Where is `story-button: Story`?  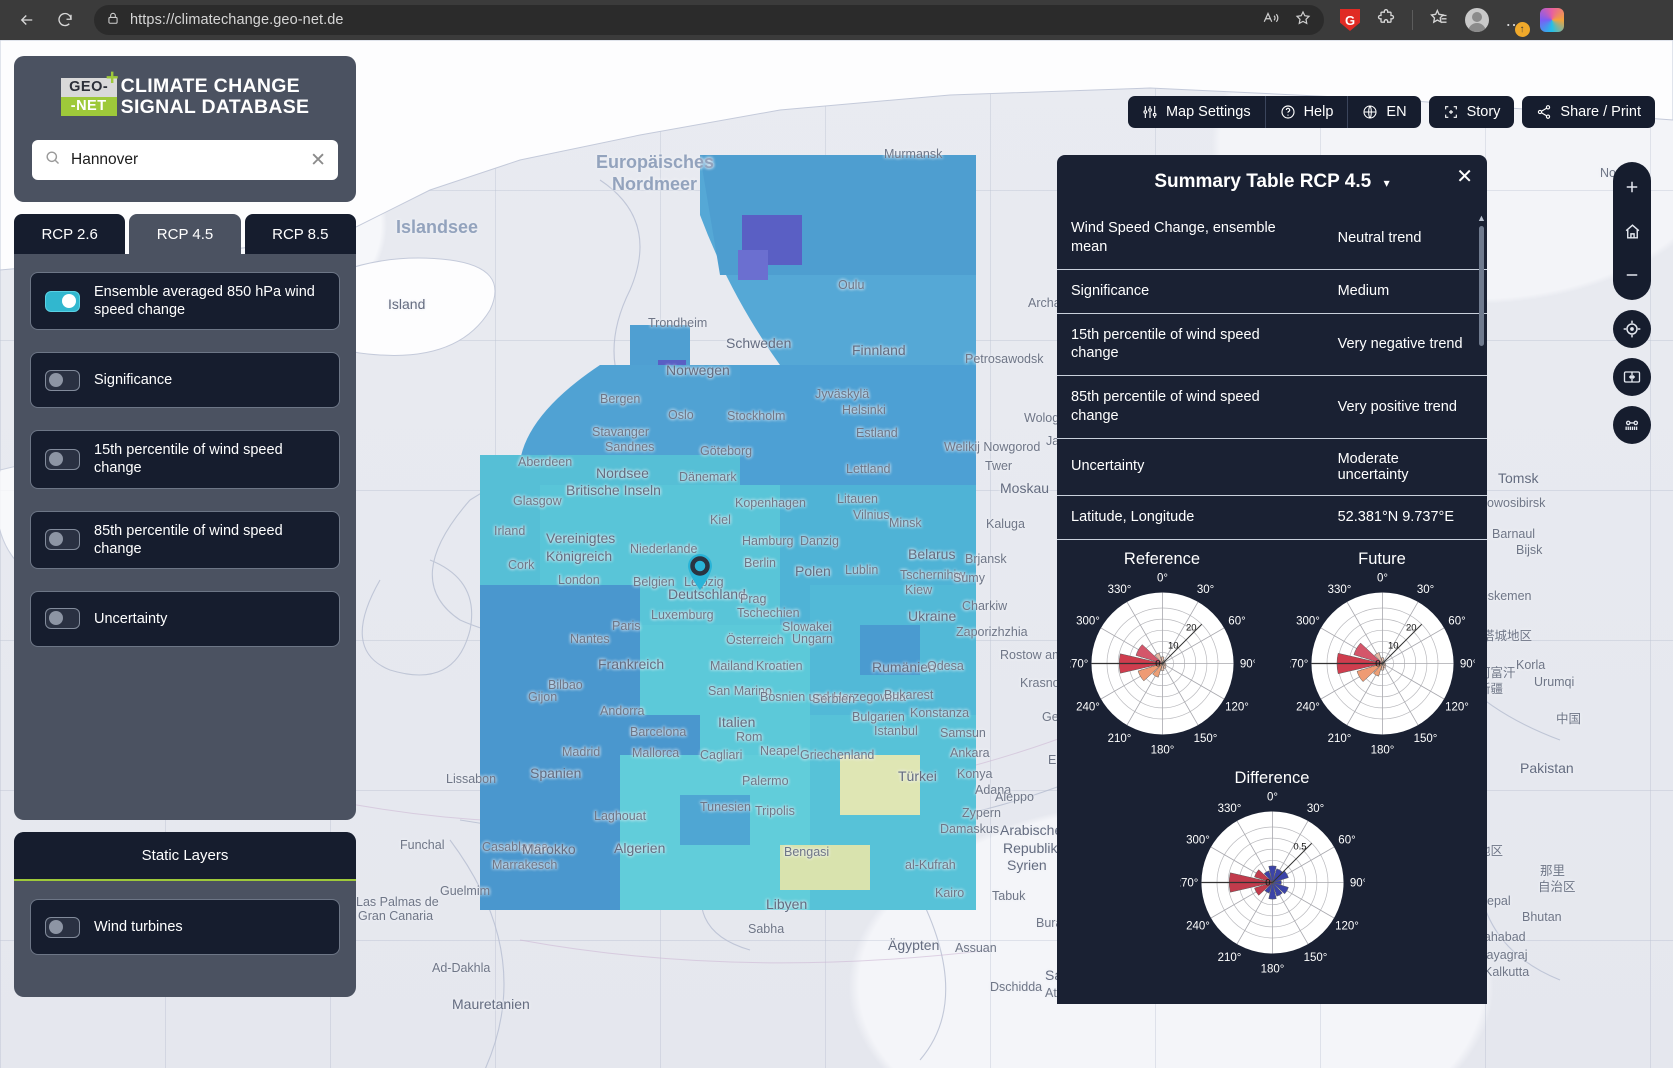 story-button: Story is located at coordinates (1471, 112).